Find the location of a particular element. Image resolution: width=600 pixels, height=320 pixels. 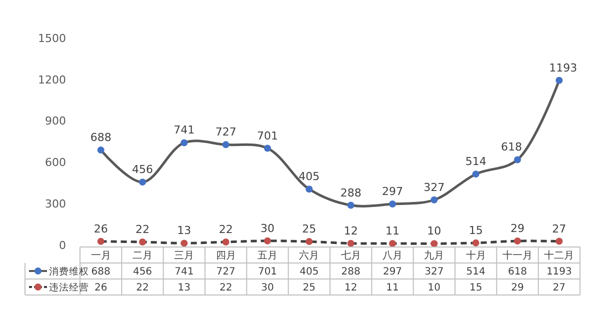

x-tick-label: 七月 is located at coordinates (350, 256).